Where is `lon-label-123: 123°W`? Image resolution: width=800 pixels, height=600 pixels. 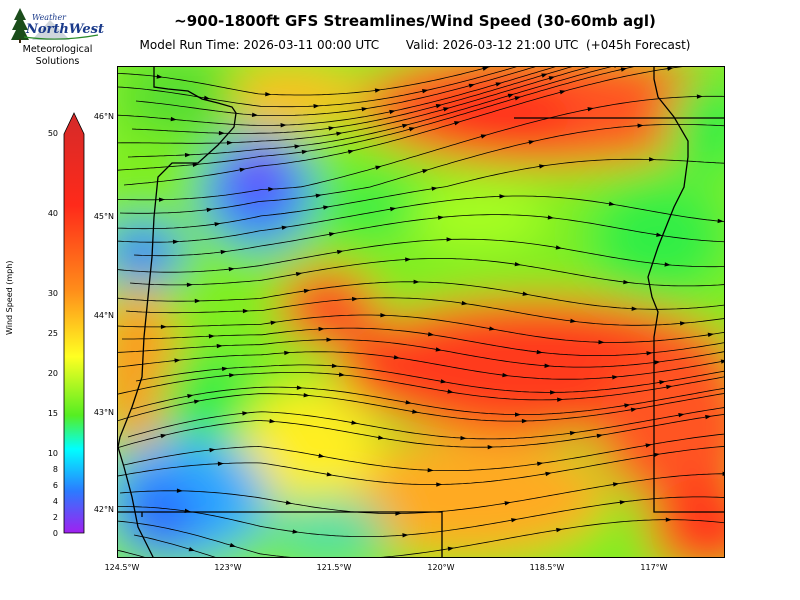 lon-label-123: 123°W is located at coordinates (228, 567).